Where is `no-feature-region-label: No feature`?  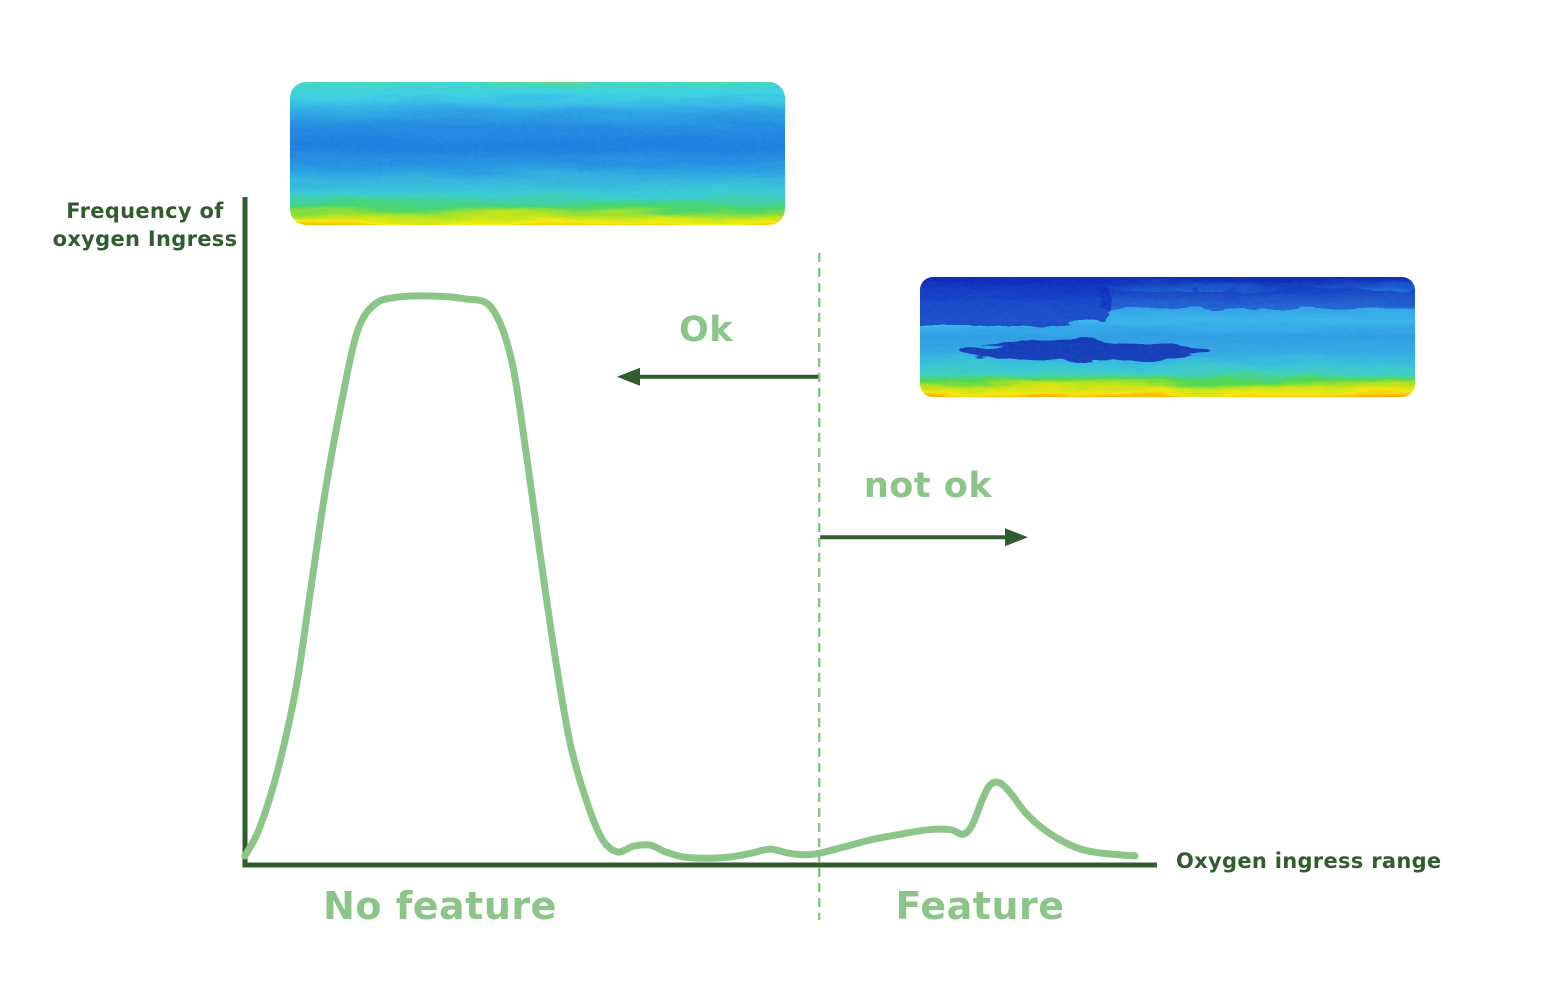 no-feature-region-label: No feature is located at coordinates (440, 906).